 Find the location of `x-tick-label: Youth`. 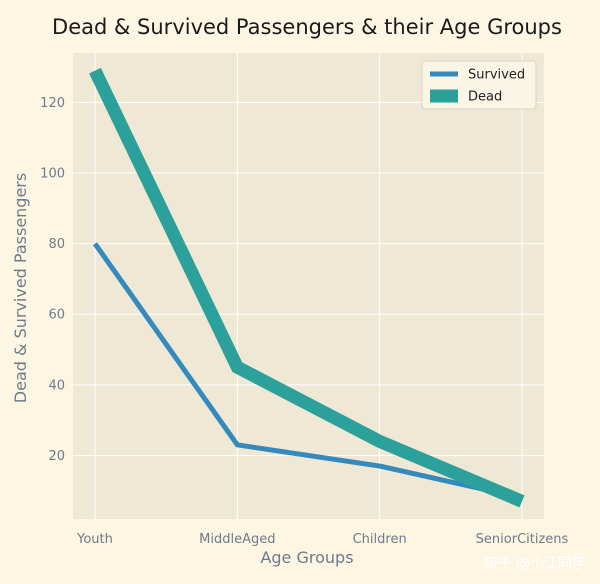

x-tick-label: Youth is located at coordinates (94, 539).